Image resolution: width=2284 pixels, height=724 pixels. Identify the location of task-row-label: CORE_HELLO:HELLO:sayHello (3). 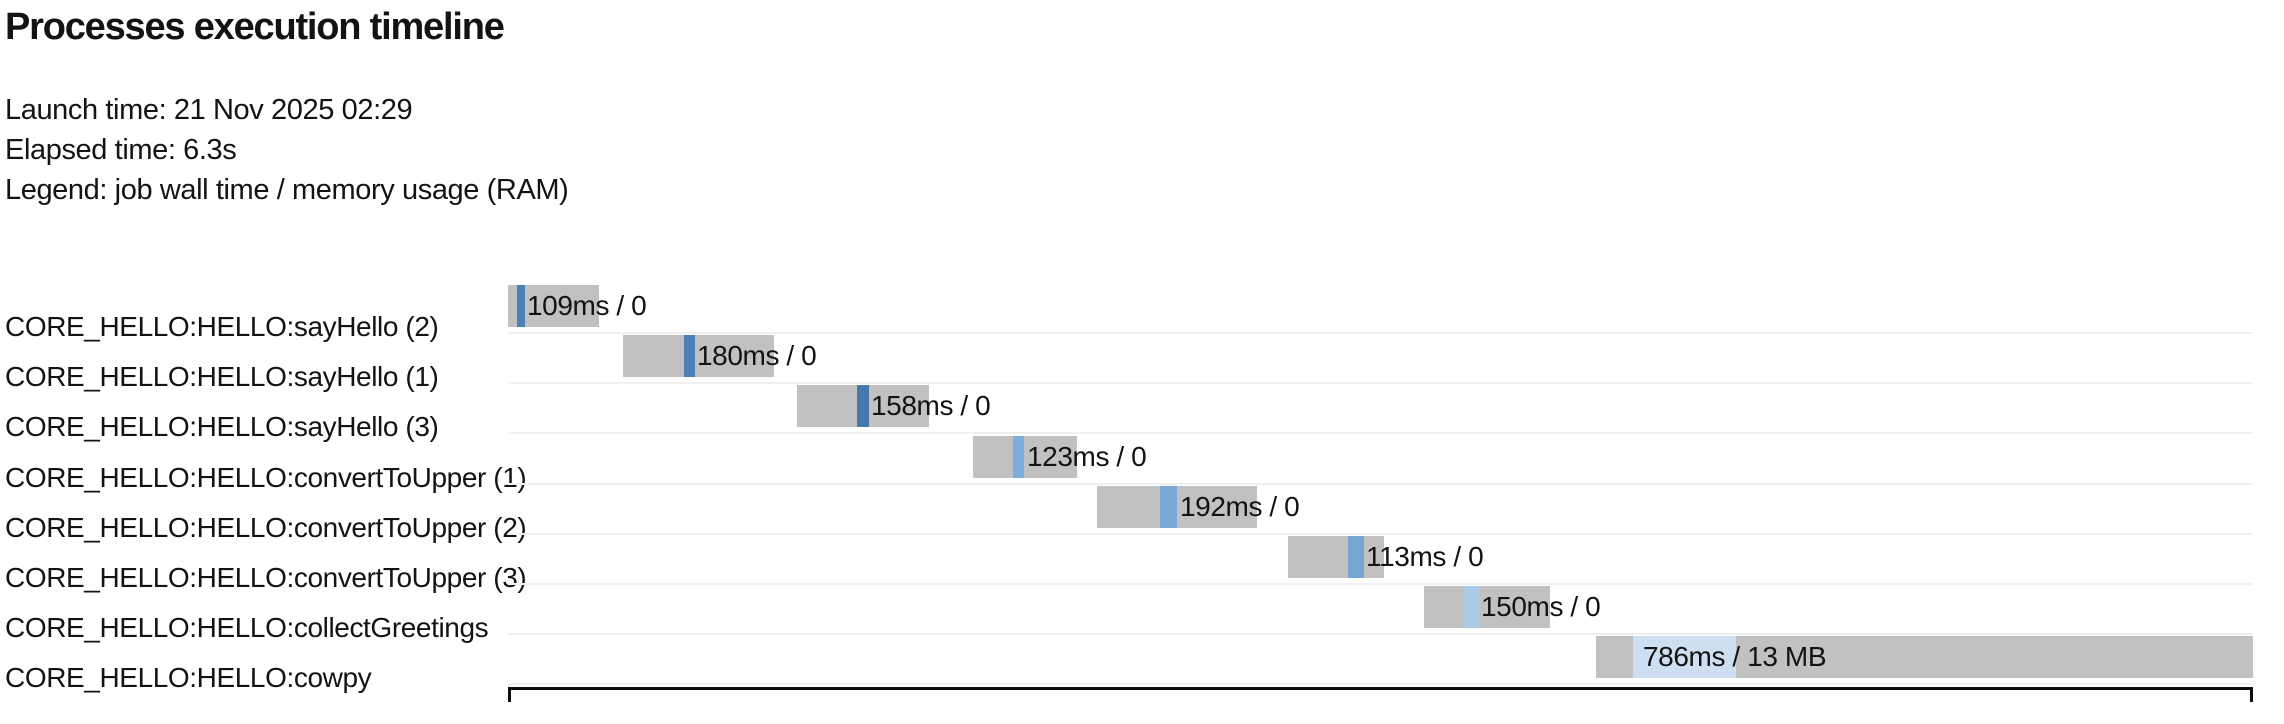
(222, 427).